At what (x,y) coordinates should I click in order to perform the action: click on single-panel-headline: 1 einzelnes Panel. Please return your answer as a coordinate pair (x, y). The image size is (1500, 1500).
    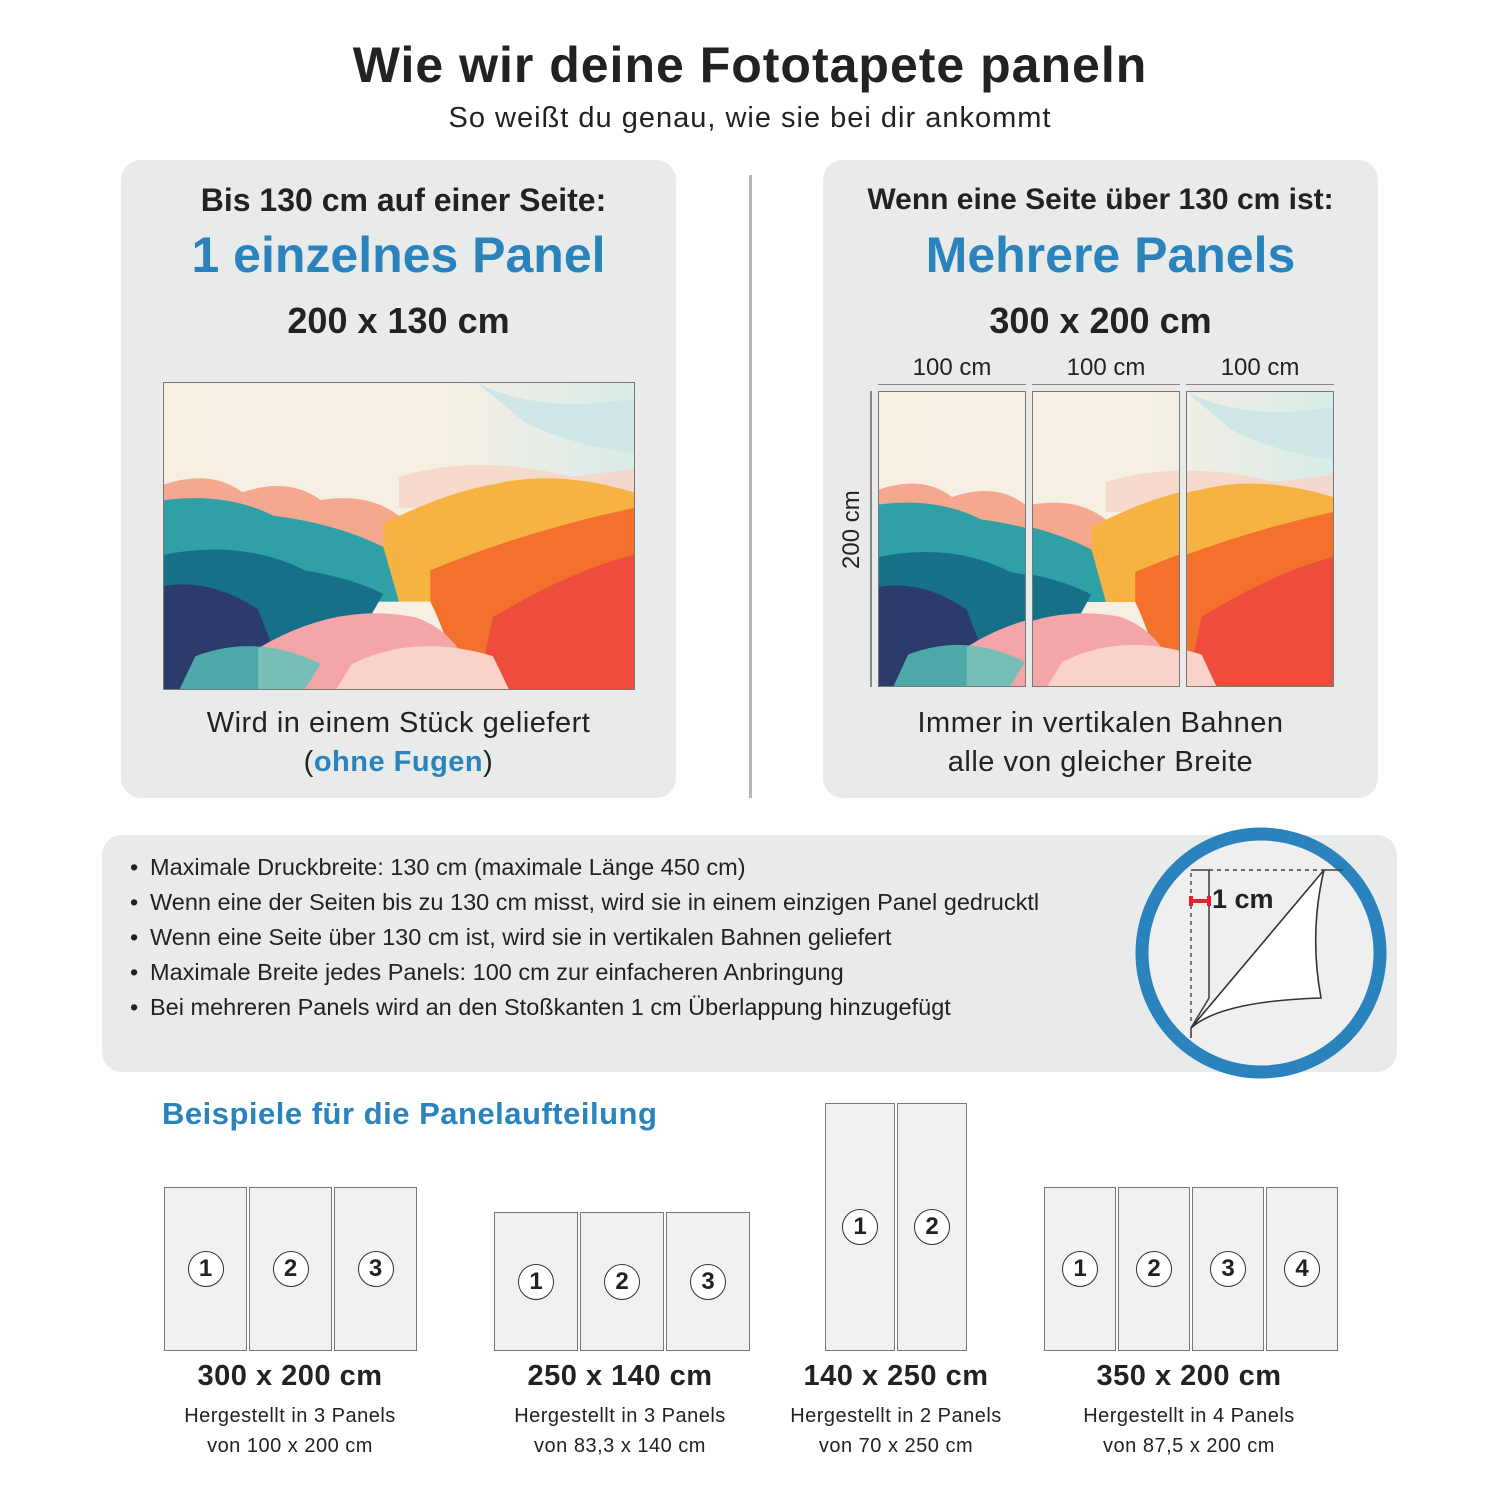
    Looking at the image, I should click on (398, 255).